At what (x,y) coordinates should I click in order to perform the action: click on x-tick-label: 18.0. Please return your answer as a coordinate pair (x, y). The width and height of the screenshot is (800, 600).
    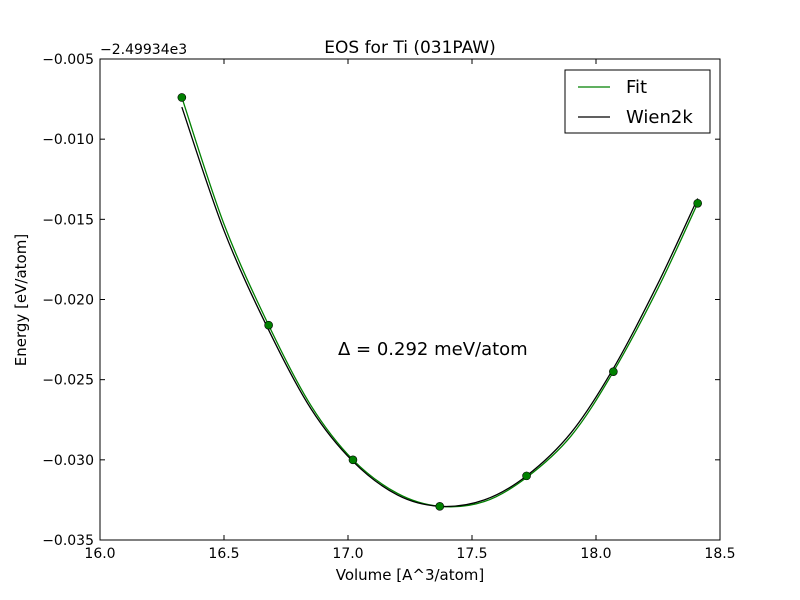
    Looking at the image, I should click on (595, 554).